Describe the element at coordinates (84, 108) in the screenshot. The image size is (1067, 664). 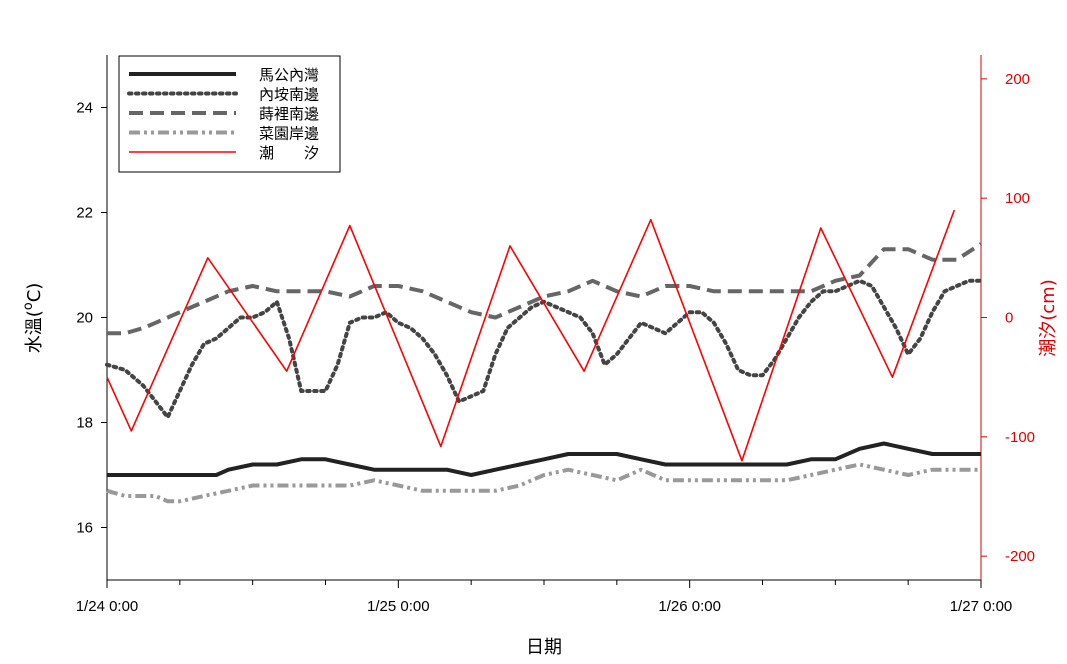
I see `y-tick-label-left: 24` at that location.